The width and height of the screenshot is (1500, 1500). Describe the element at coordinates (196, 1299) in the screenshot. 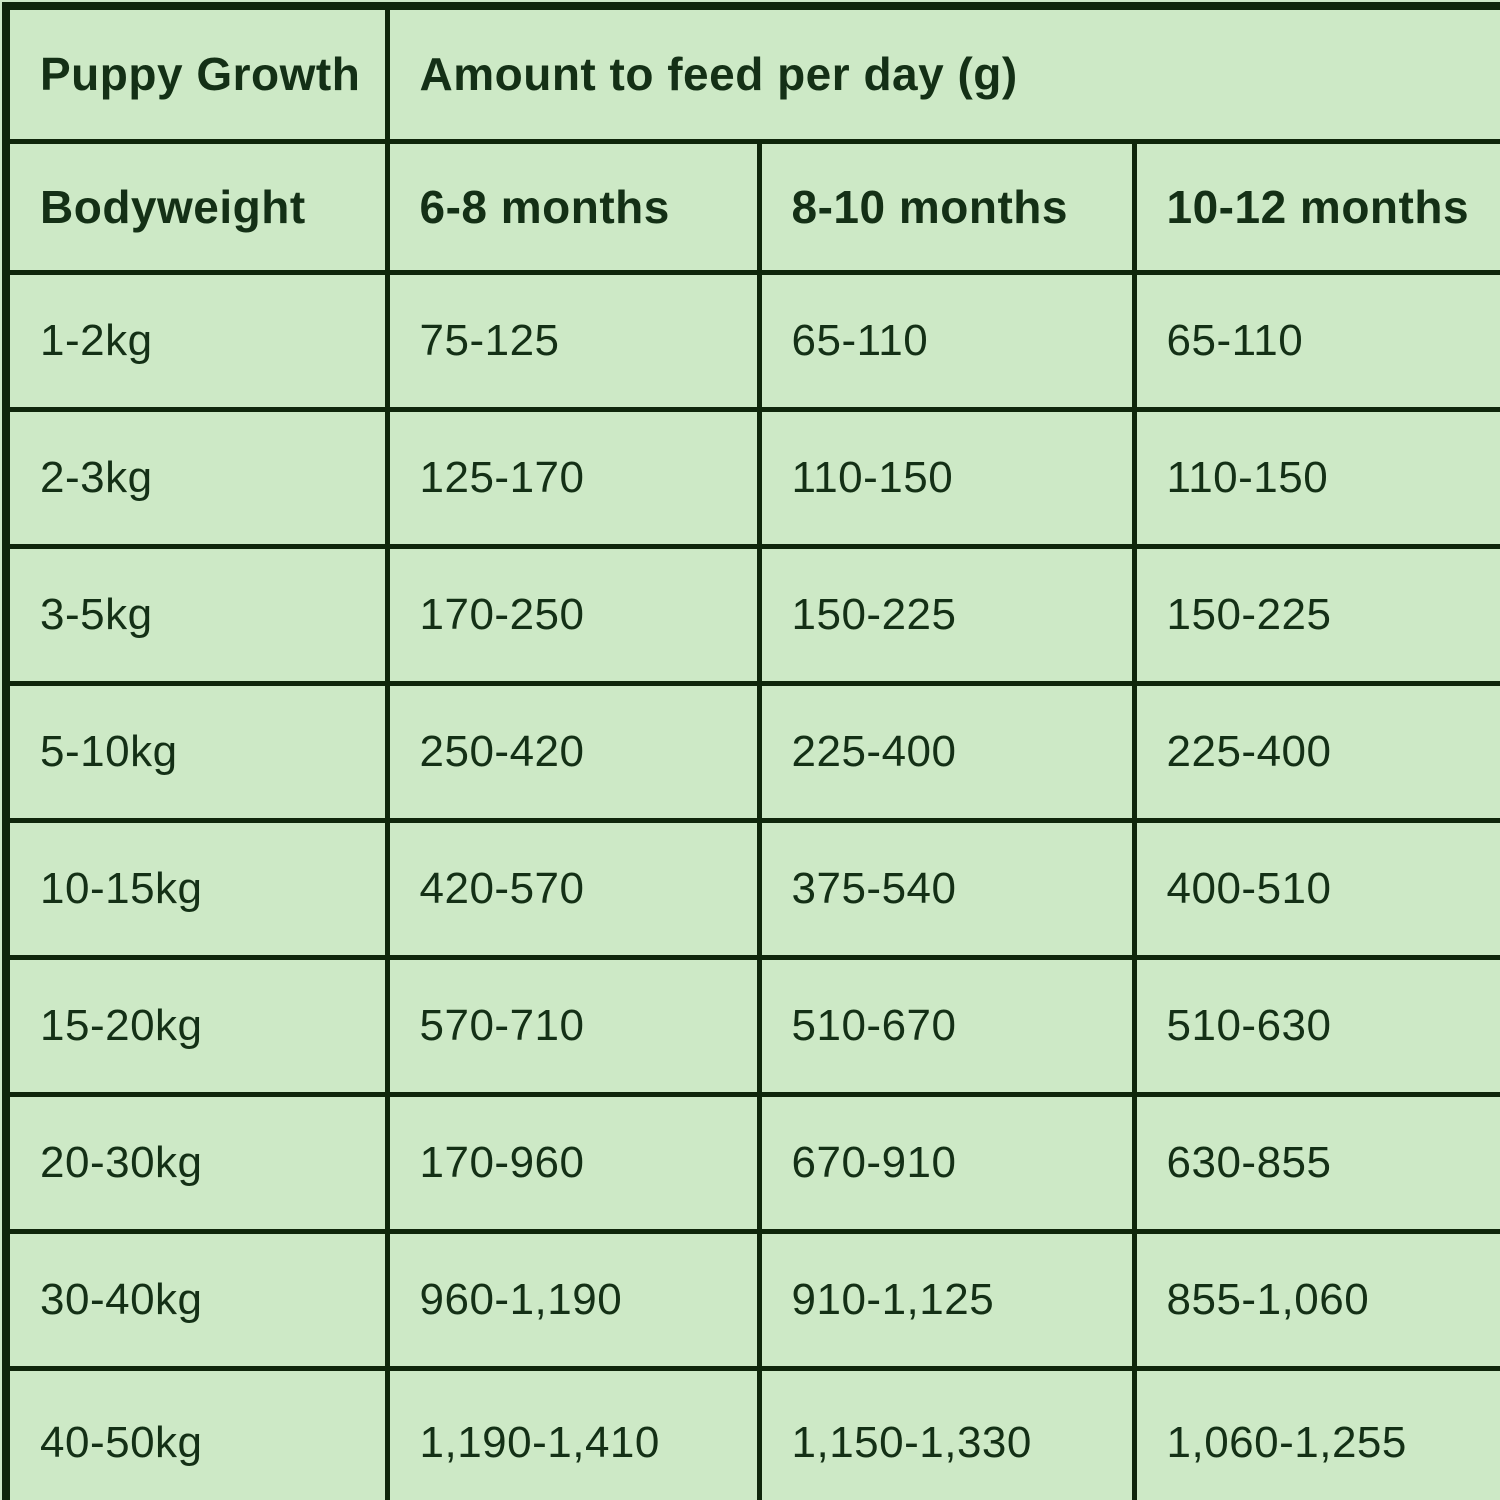

I see `bodyweight-cell: 30-40kg` at that location.